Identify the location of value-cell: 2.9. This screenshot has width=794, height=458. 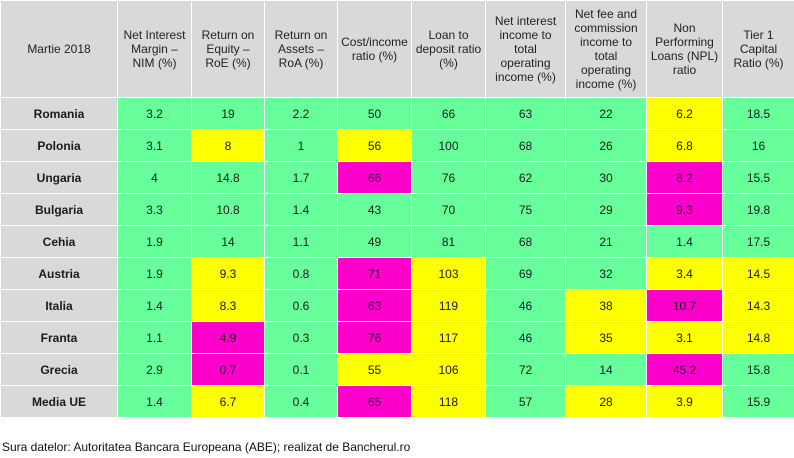
(154, 369).